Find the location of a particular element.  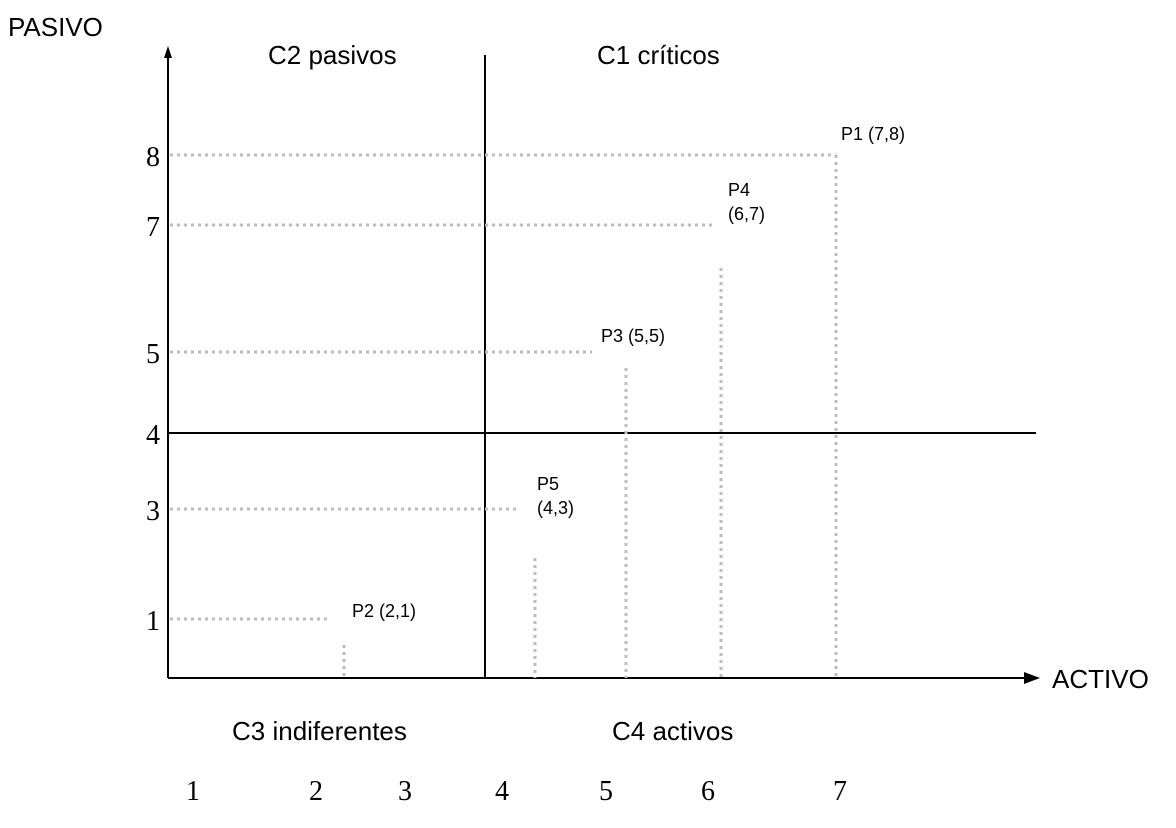

point-label-line: P1 (7,8) is located at coordinates (873, 134).